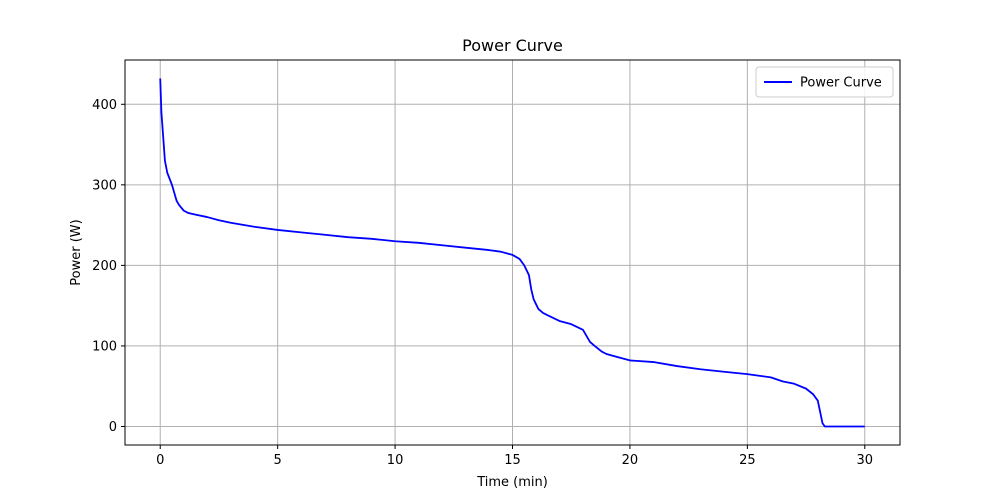  I want to click on x-tick-label: 10, so click(395, 460).